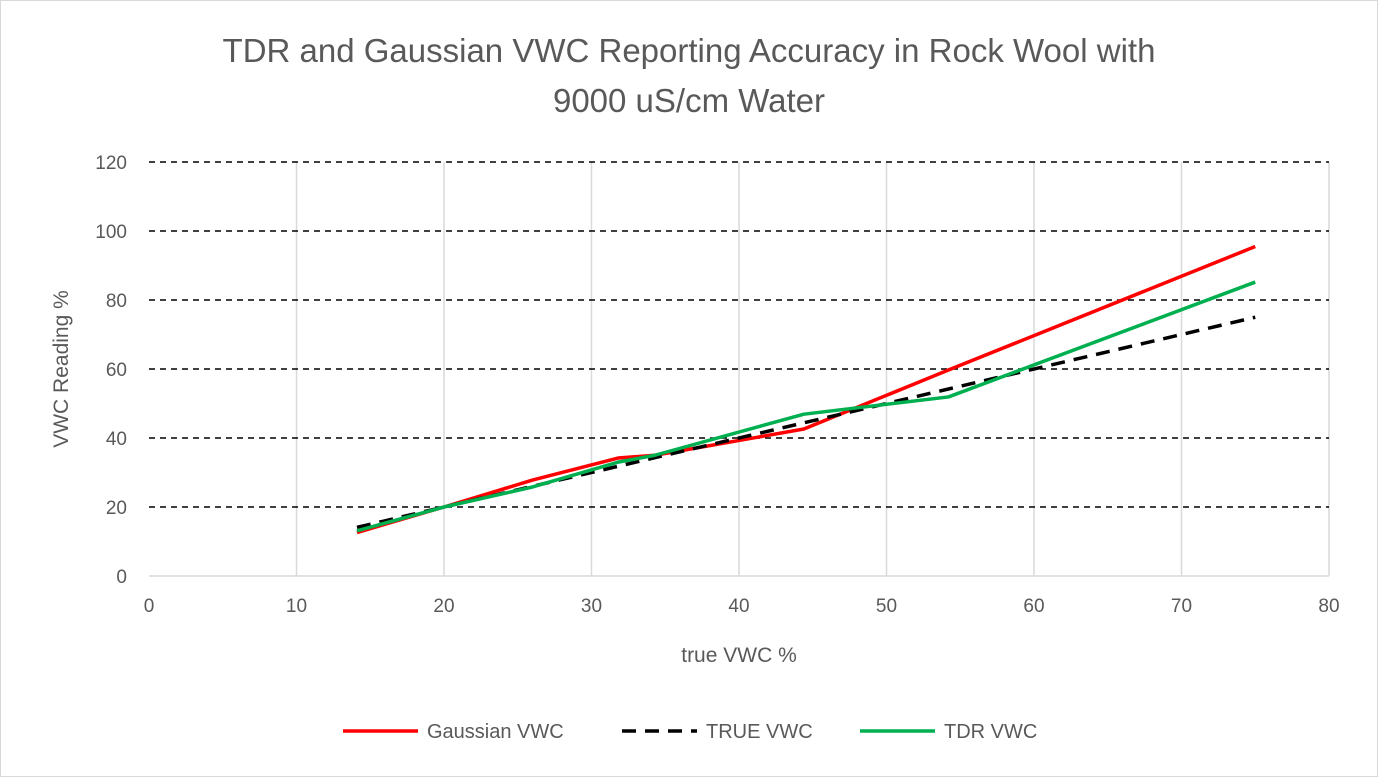 The width and height of the screenshot is (1378, 777). What do you see at coordinates (1181, 606) in the screenshot?
I see `x-tick-label: 70` at bounding box center [1181, 606].